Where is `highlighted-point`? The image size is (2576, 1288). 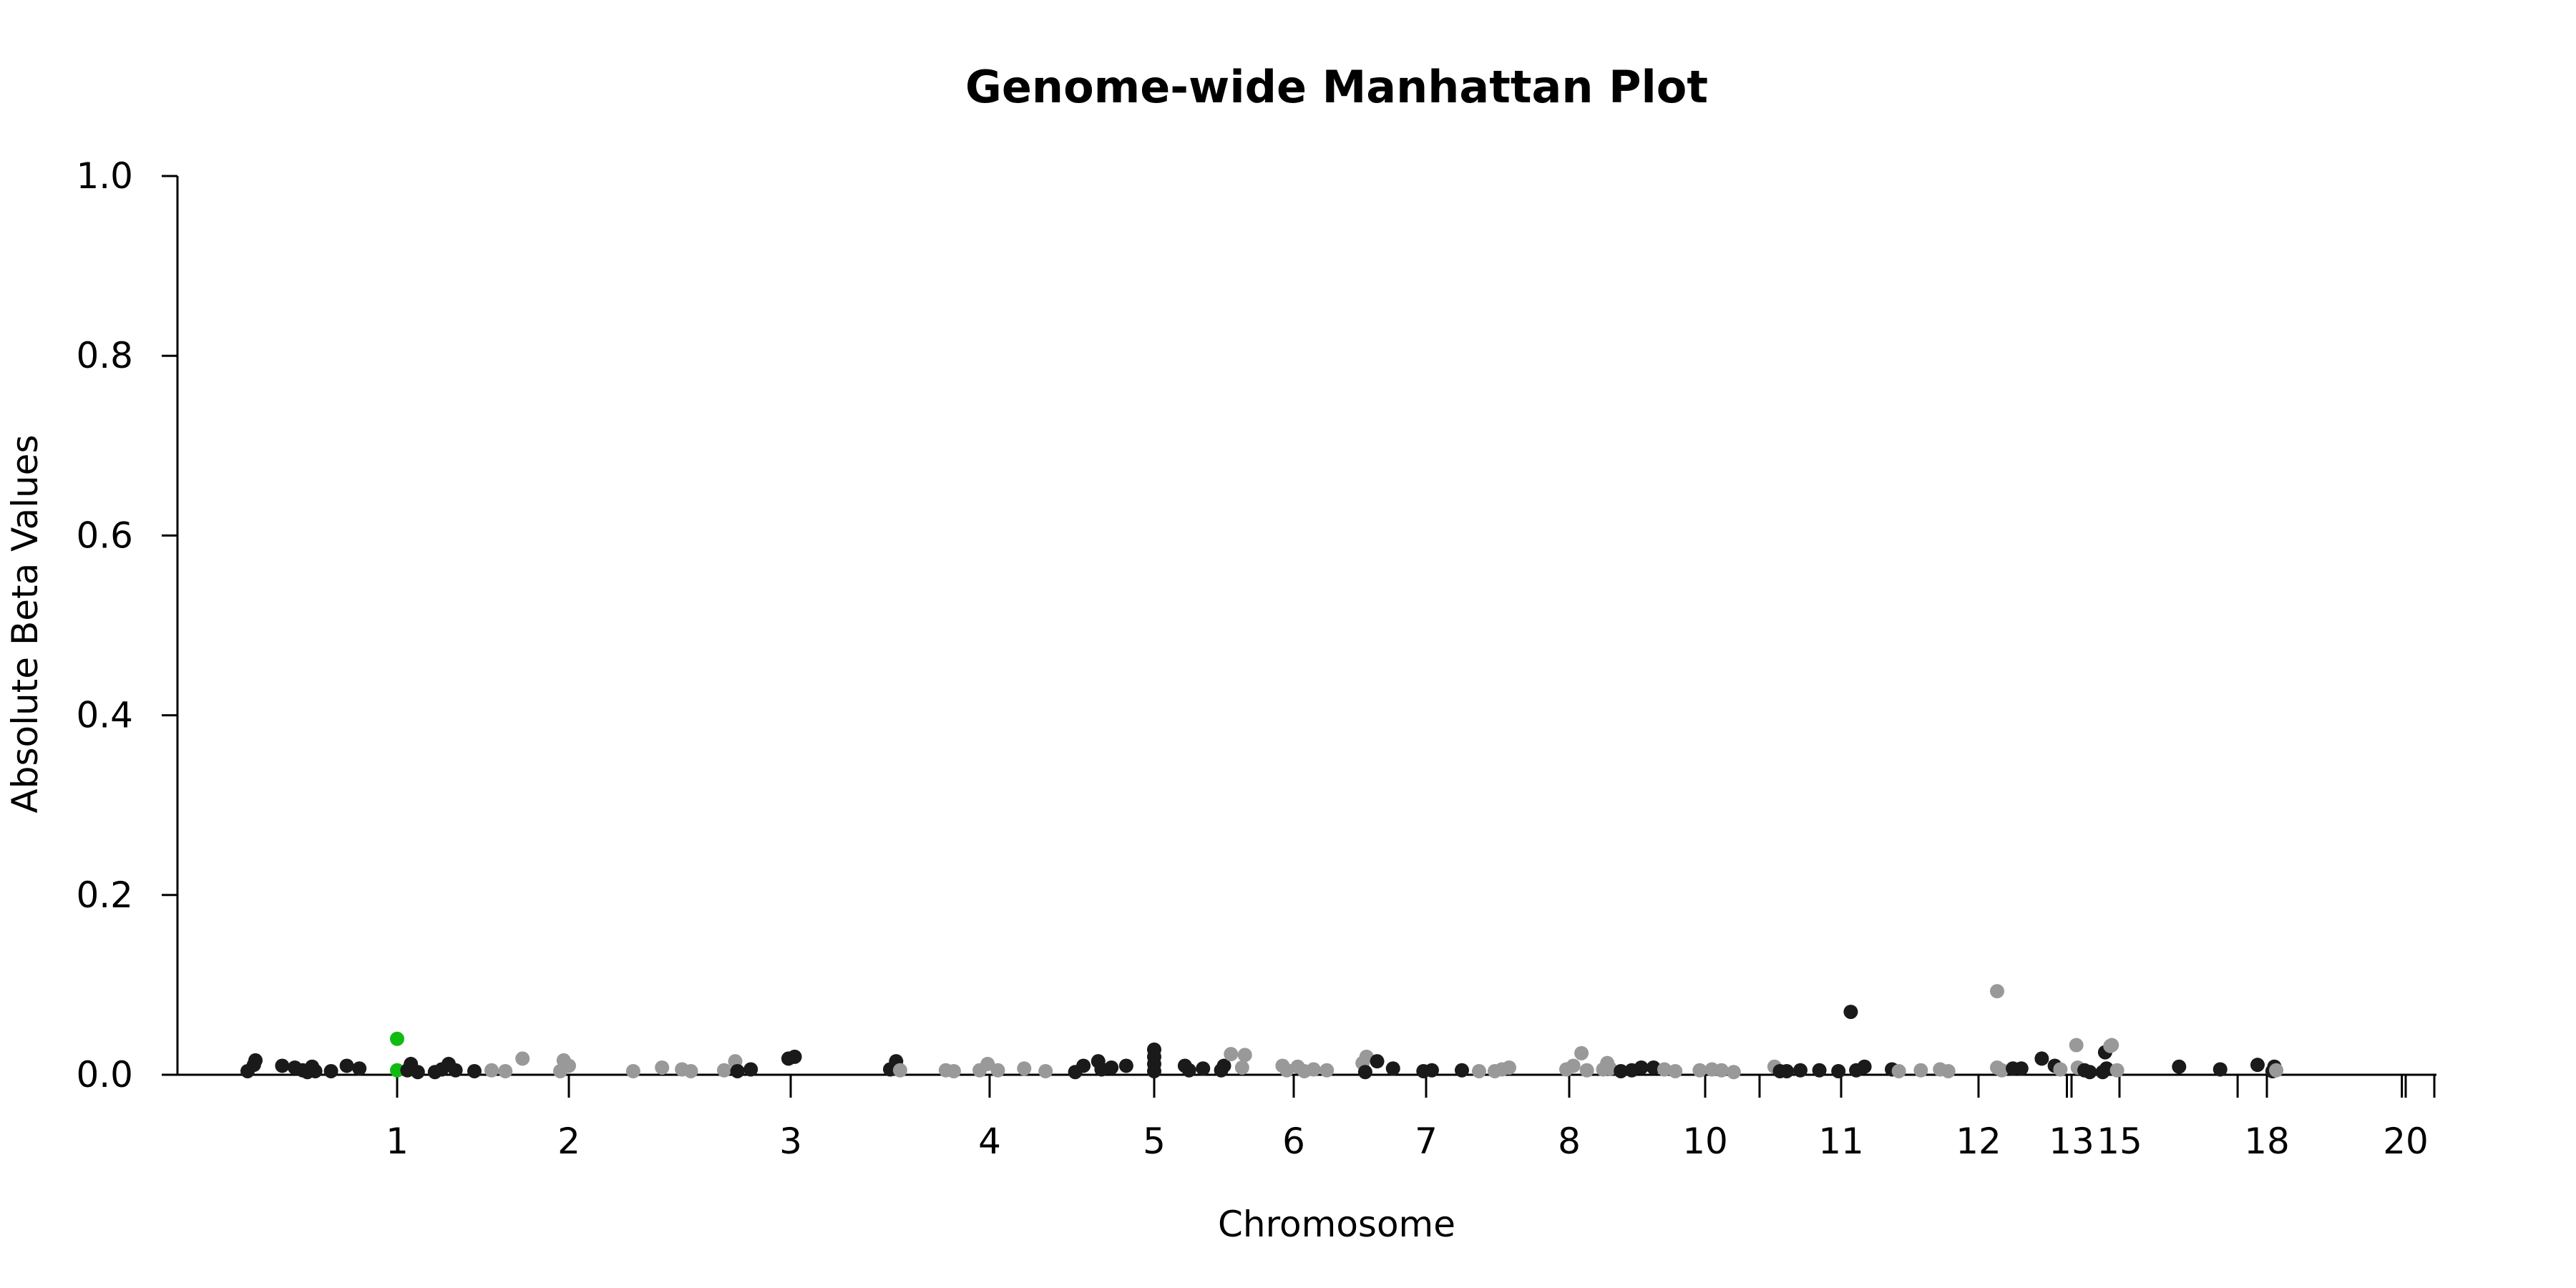 highlighted-point is located at coordinates (397, 1070).